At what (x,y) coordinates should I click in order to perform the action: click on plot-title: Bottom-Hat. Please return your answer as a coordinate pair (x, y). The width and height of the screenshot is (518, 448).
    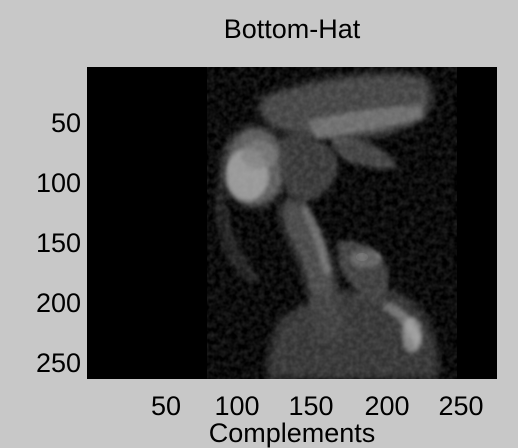
    Looking at the image, I should click on (292, 29).